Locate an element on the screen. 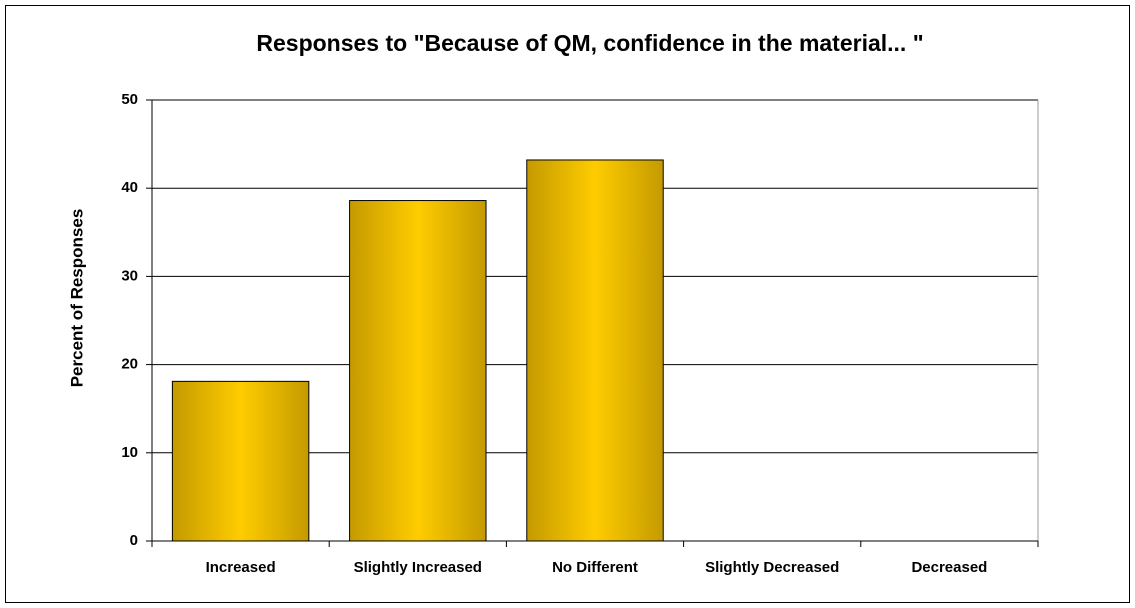  x-tick-label: No Different is located at coordinates (595, 567).